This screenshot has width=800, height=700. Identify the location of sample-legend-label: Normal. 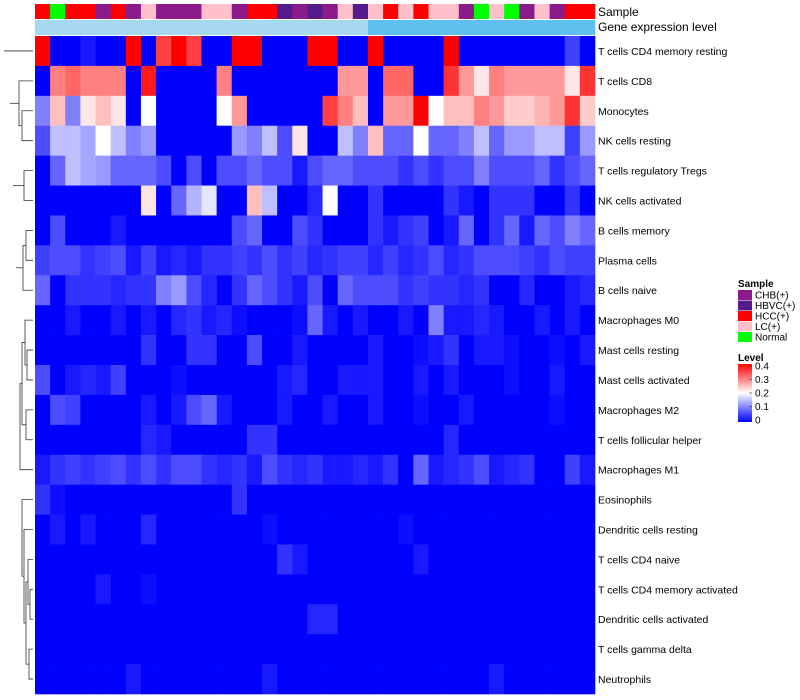
(771, 338).